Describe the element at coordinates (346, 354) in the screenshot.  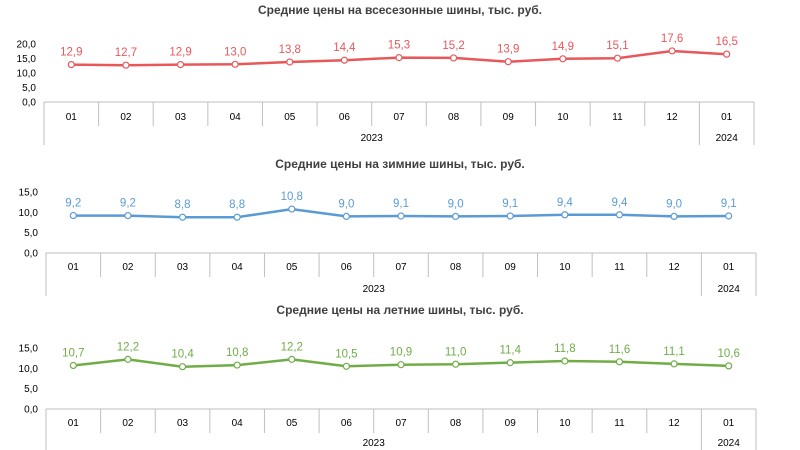
I see `data-label: 10,5` at that location.